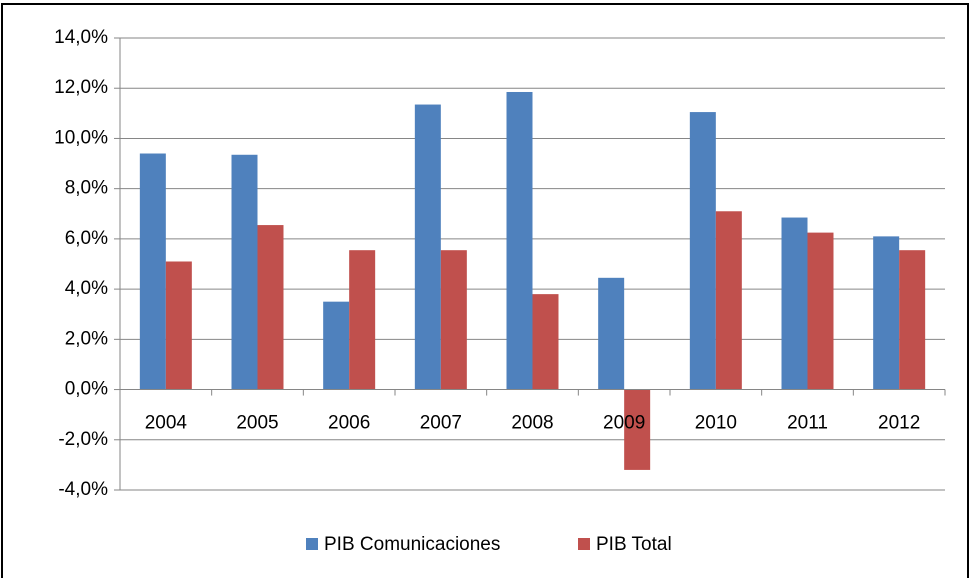 The height and width of the screenshot is (578, 971). Describe the element at coordinates (532, 423) in the screenshot. I see `x-tick-label: 2008` at that location.